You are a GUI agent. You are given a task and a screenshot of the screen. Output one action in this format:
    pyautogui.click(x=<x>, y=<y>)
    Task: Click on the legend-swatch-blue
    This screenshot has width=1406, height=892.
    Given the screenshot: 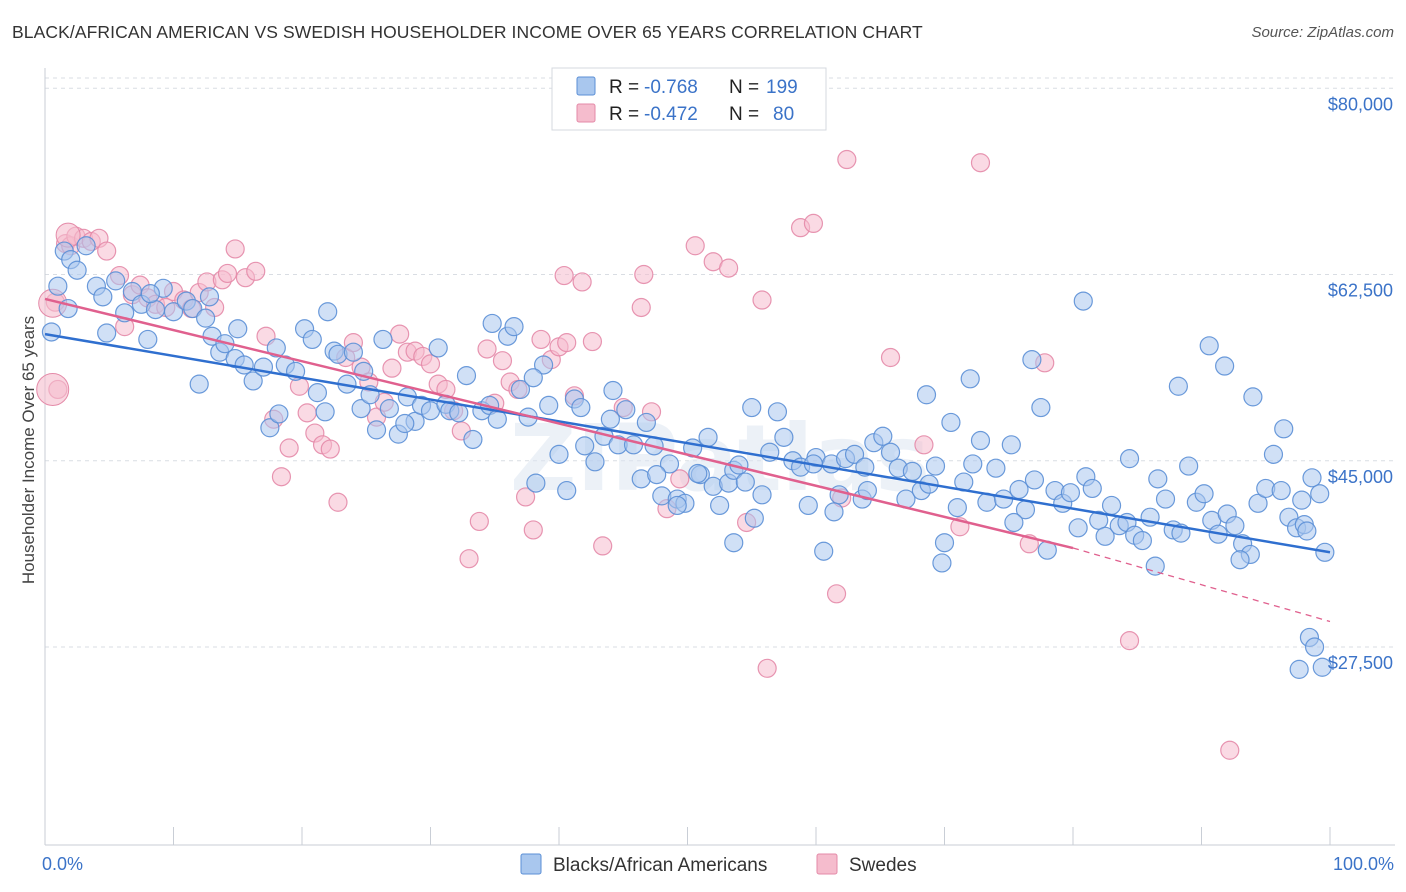 What is the action you would take?
    pyautogui.click(x=586, y=86)
    